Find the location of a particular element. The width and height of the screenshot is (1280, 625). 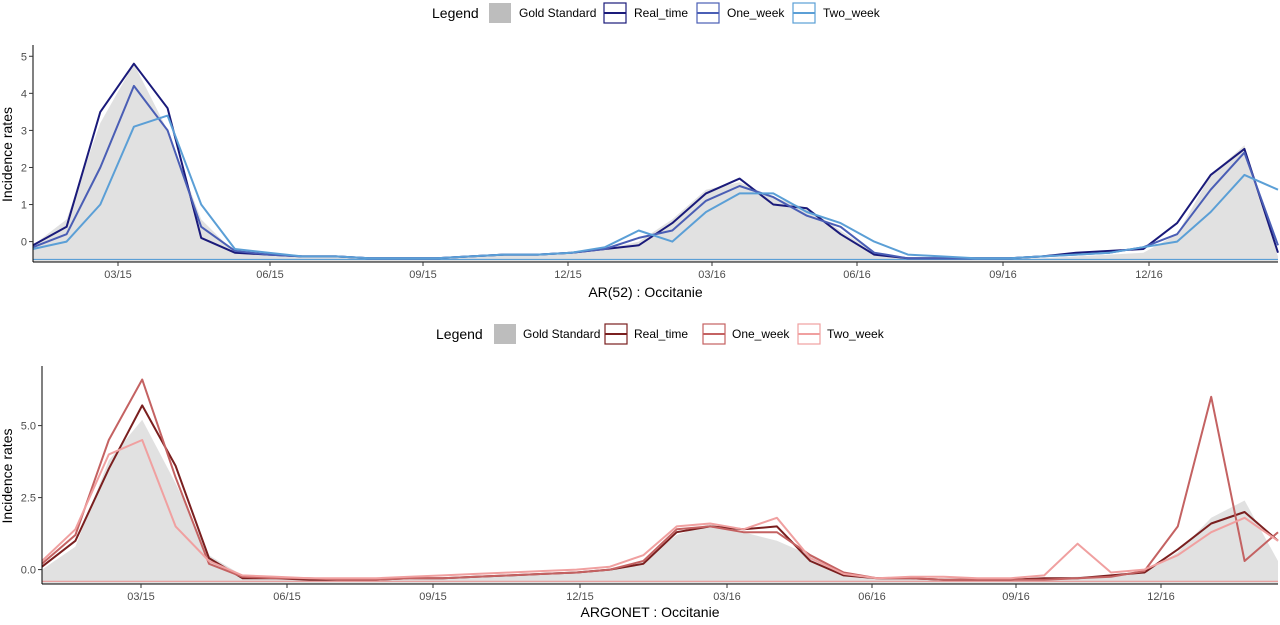

panel2-legend-label: Two_week is located at coordinates (856, 334).